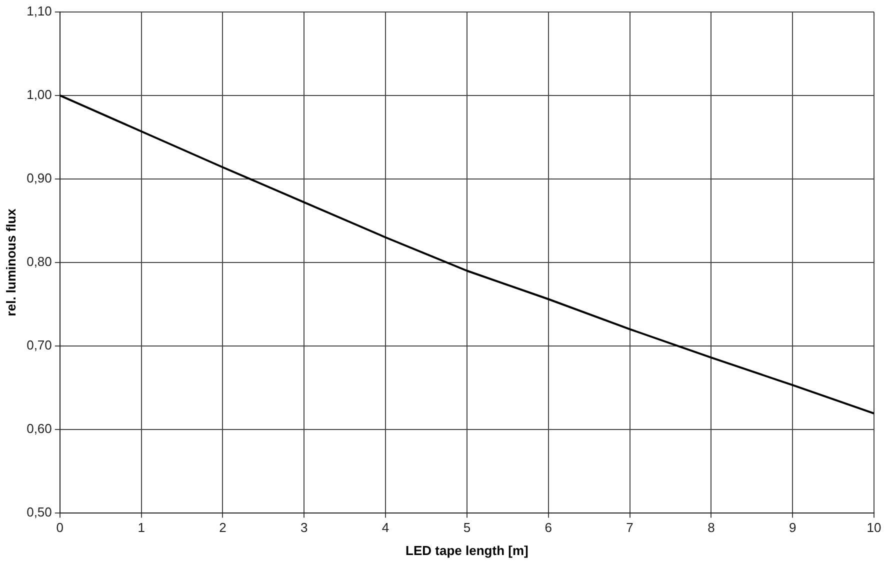 Image resolution: width=888 pixels, height=563 pixels. What do you see at coordinates (874, 528) in the screenshot?
I see `x-tick-label: 10` at bounding box center [874, 528].